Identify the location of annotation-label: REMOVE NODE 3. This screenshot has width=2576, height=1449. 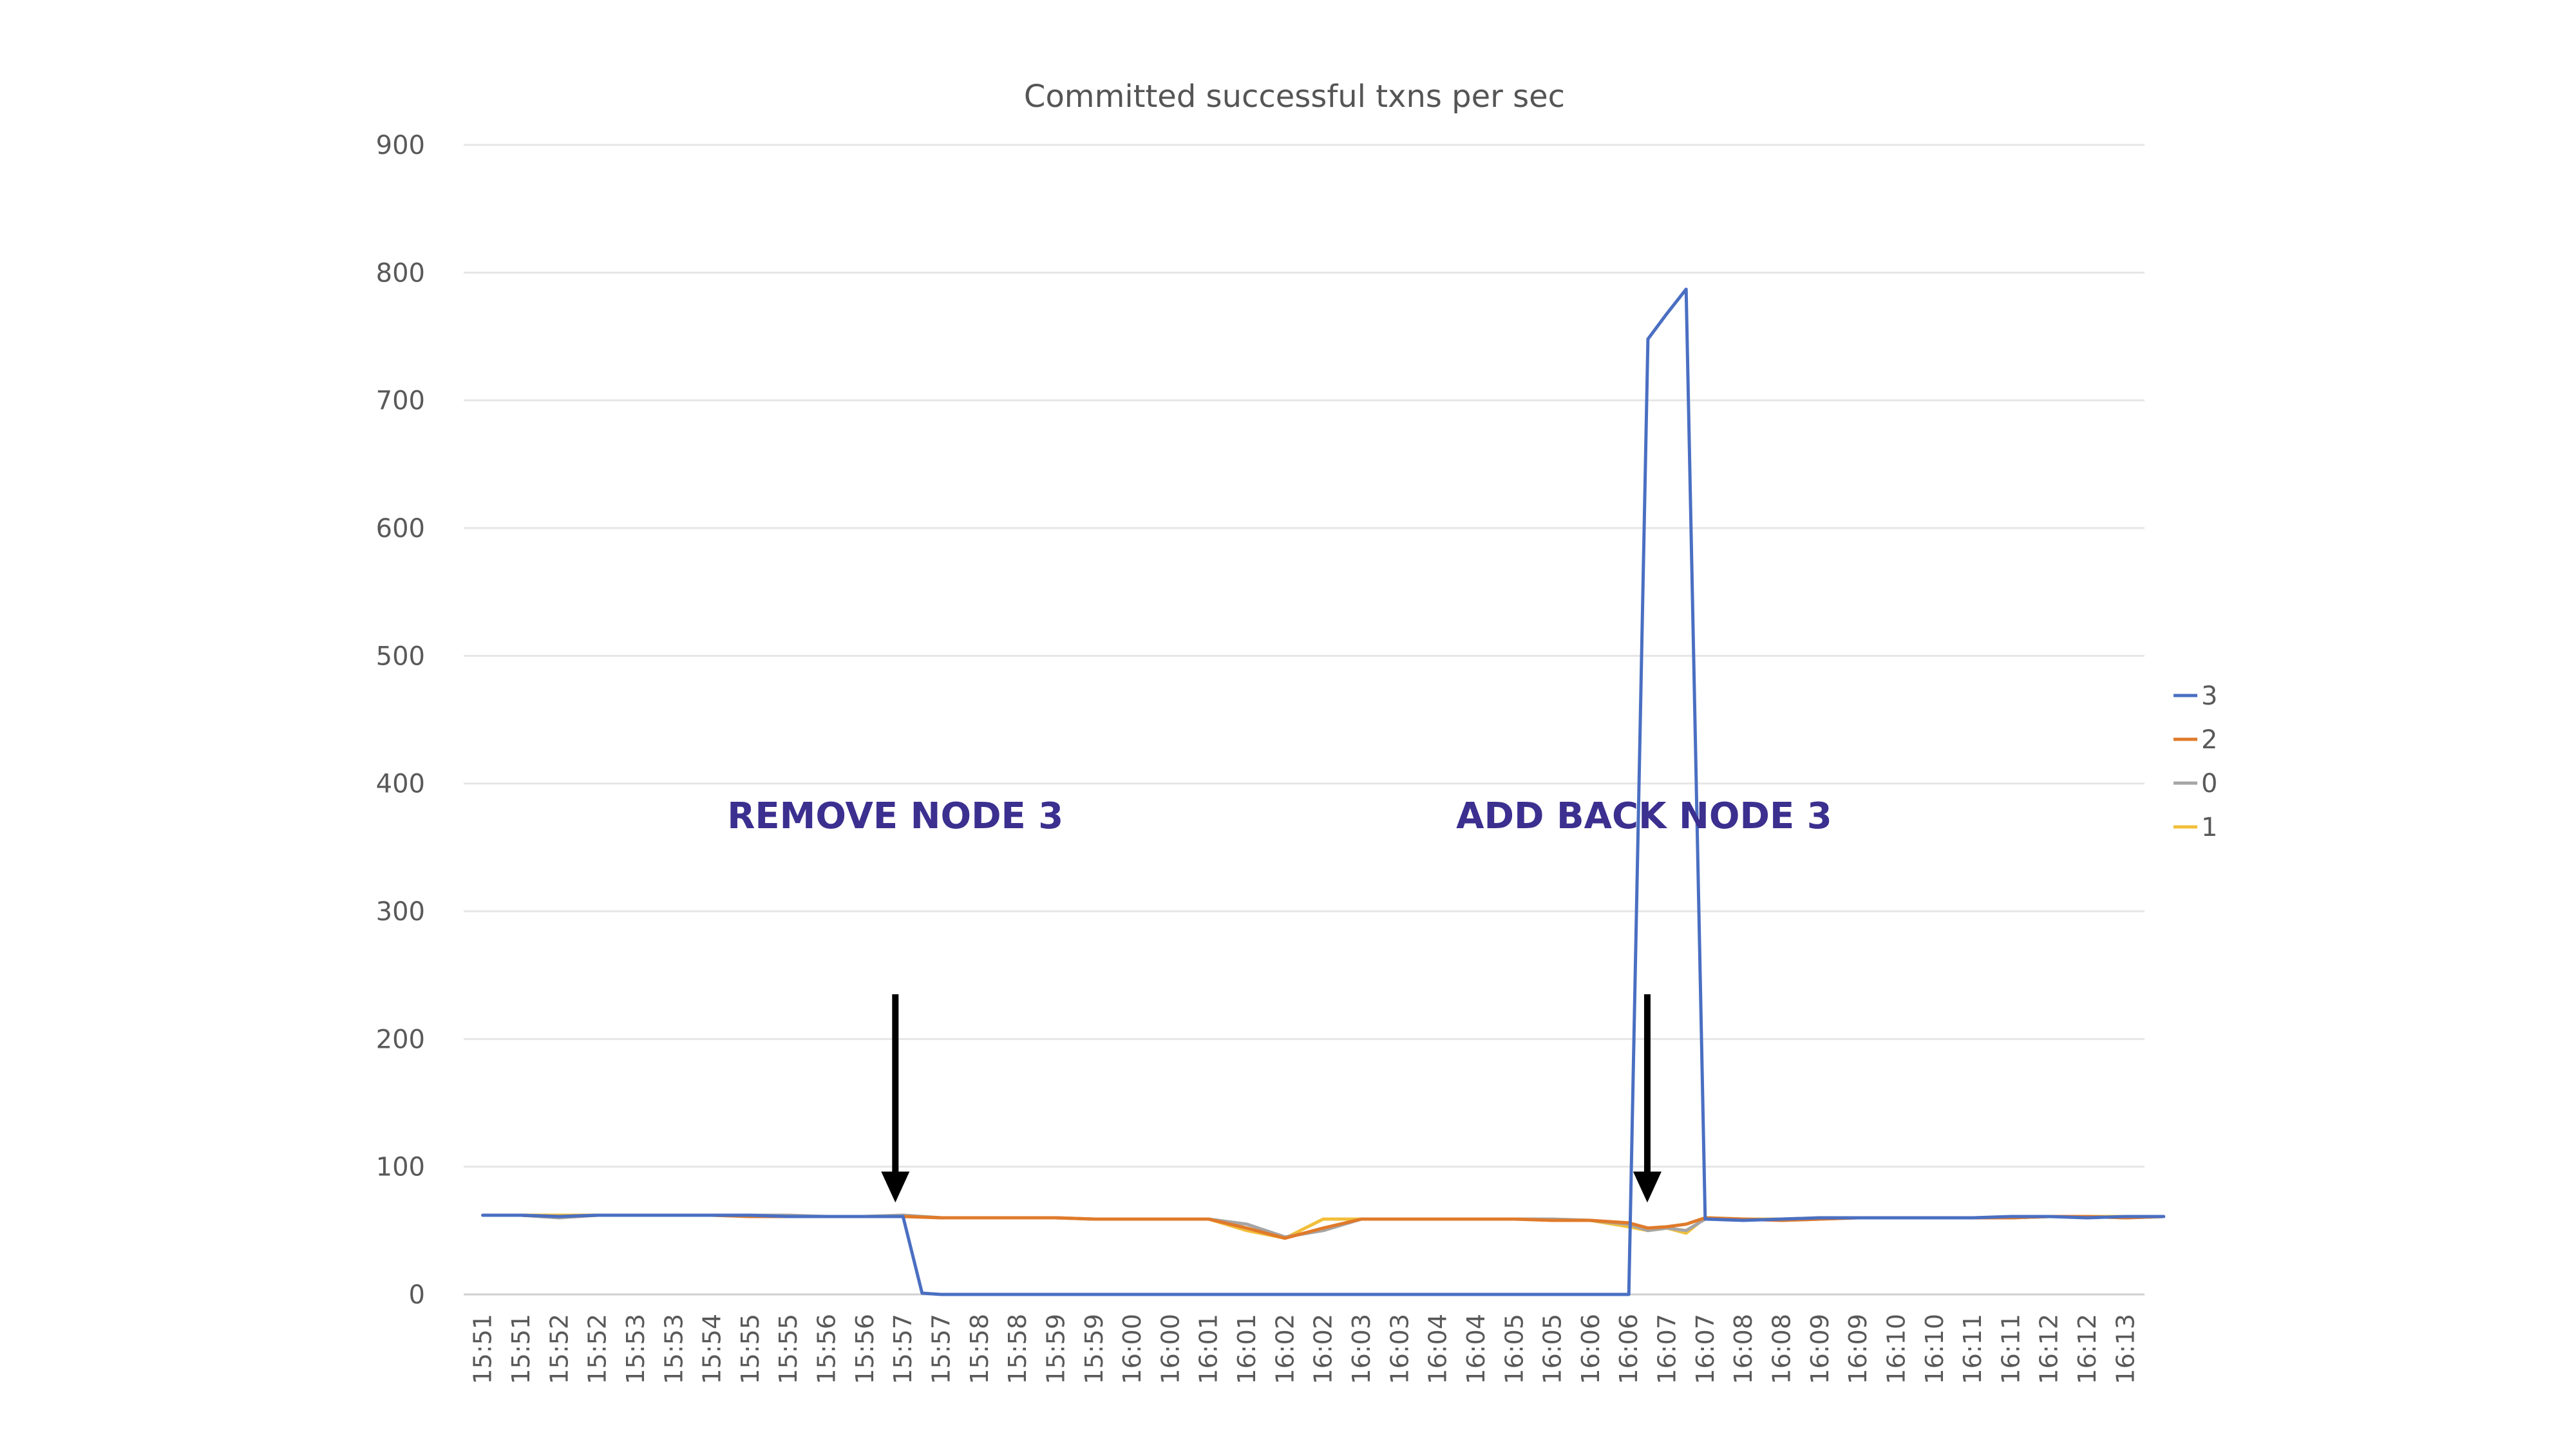
(895, 816).